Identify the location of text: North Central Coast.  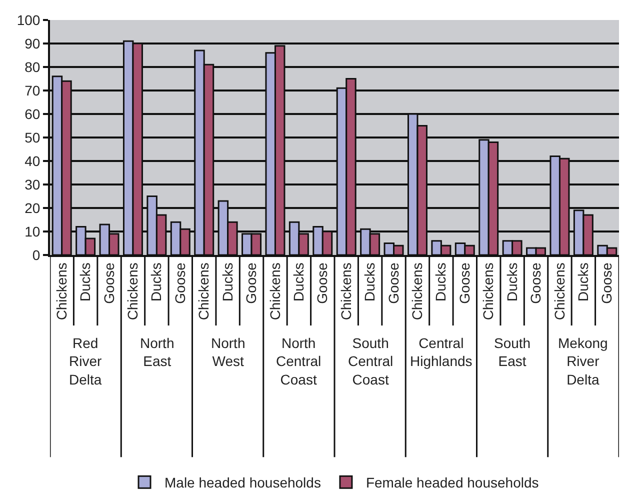
(299, 361).